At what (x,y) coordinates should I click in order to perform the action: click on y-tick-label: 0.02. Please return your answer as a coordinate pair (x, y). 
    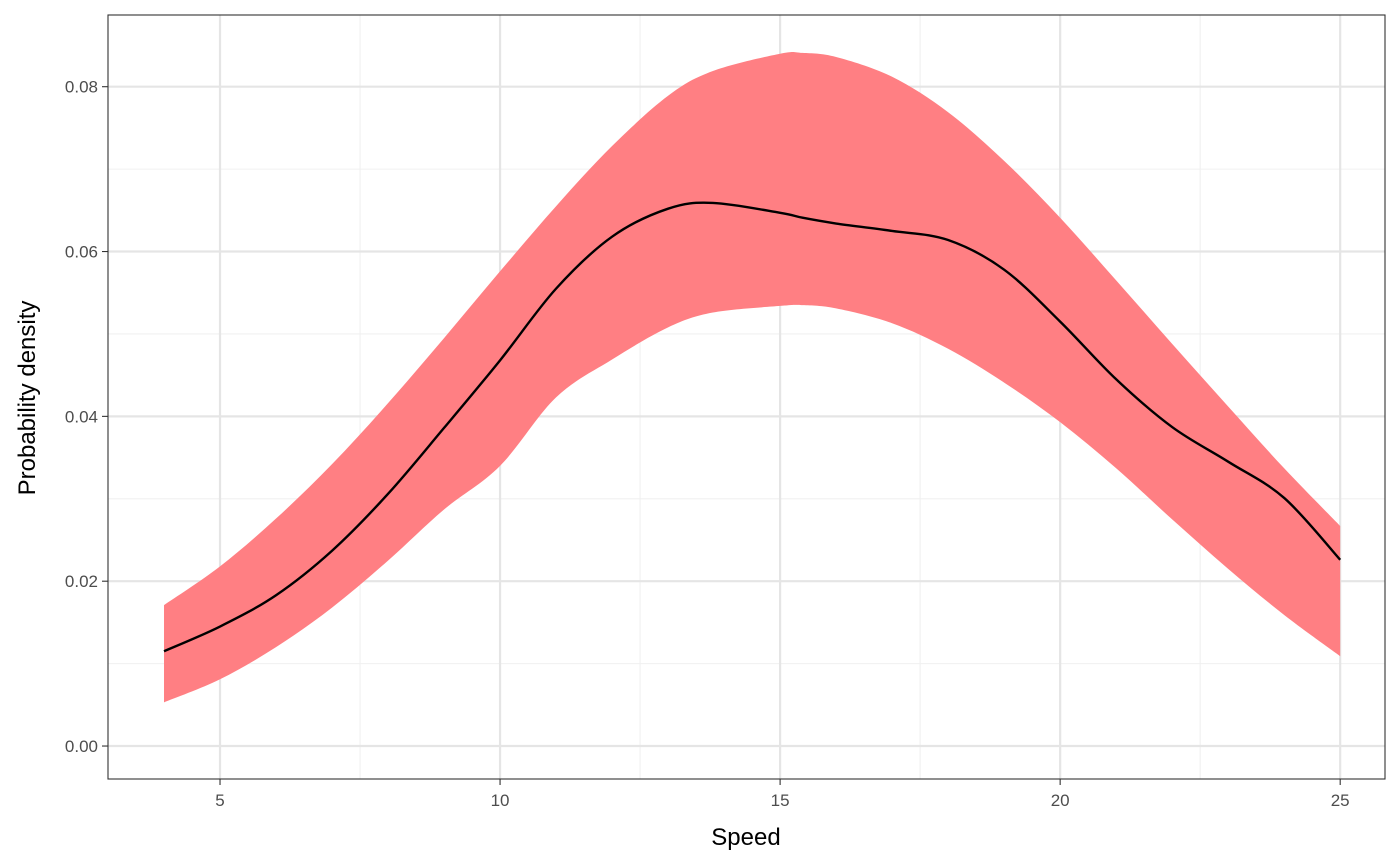
    Looking at the image, I should click on (81, 581).